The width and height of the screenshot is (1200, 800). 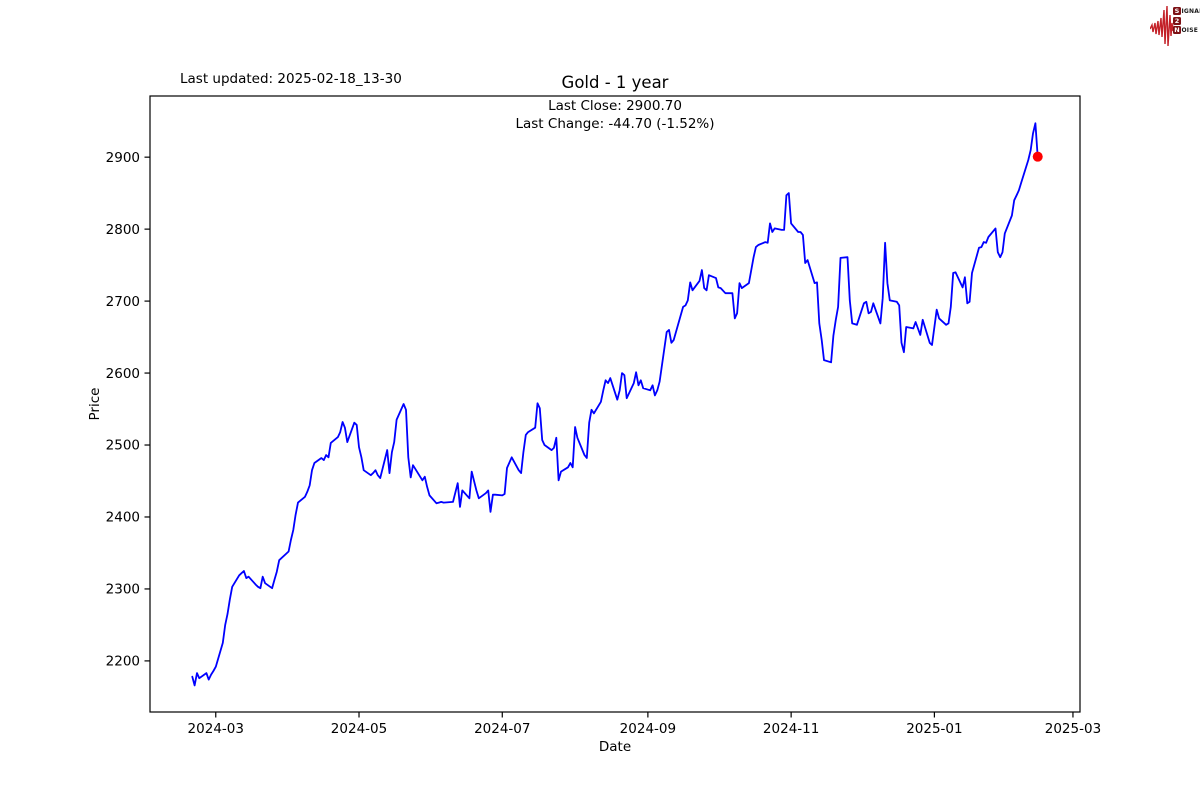 I want to click on logo-row-noise: N OISE, so click(x=1186, y=30).